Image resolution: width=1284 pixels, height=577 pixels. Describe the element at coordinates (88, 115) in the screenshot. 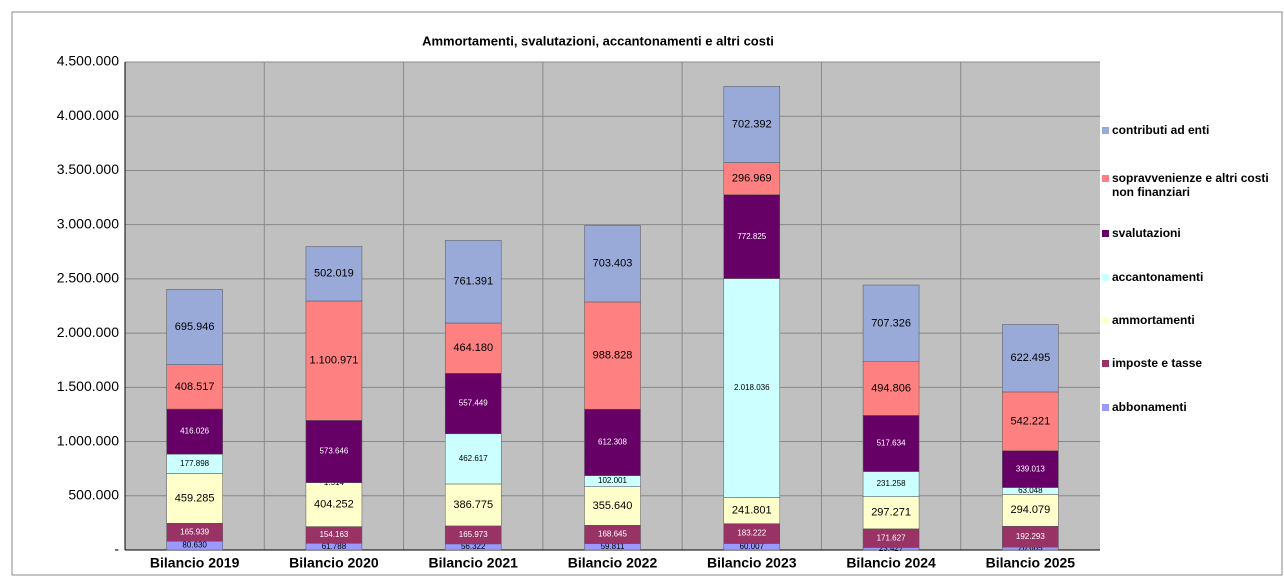

I see `y-tick-label: 4.000.000` at that location.